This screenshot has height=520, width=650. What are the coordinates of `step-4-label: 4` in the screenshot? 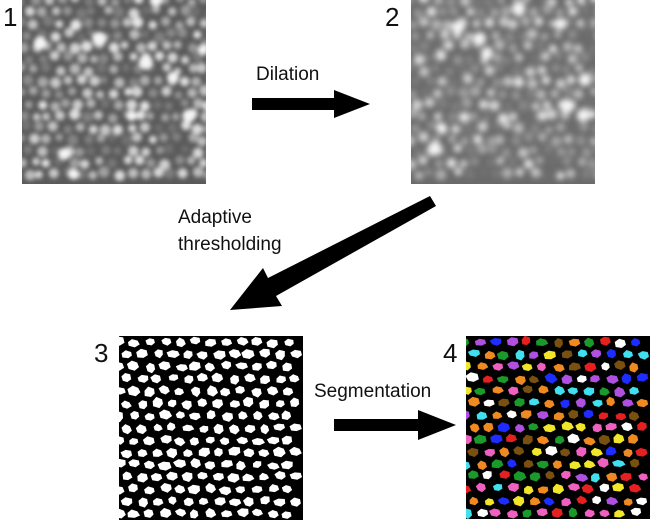 It's located at (450, 353).